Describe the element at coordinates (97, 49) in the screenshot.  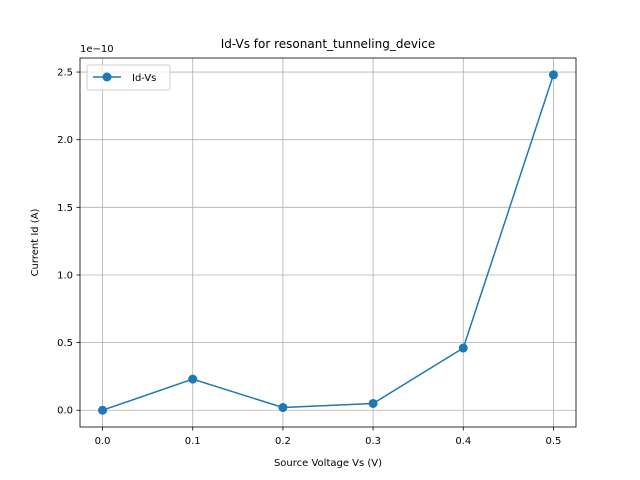
I see `y-axis-offset-text: 1e−10` at that location.